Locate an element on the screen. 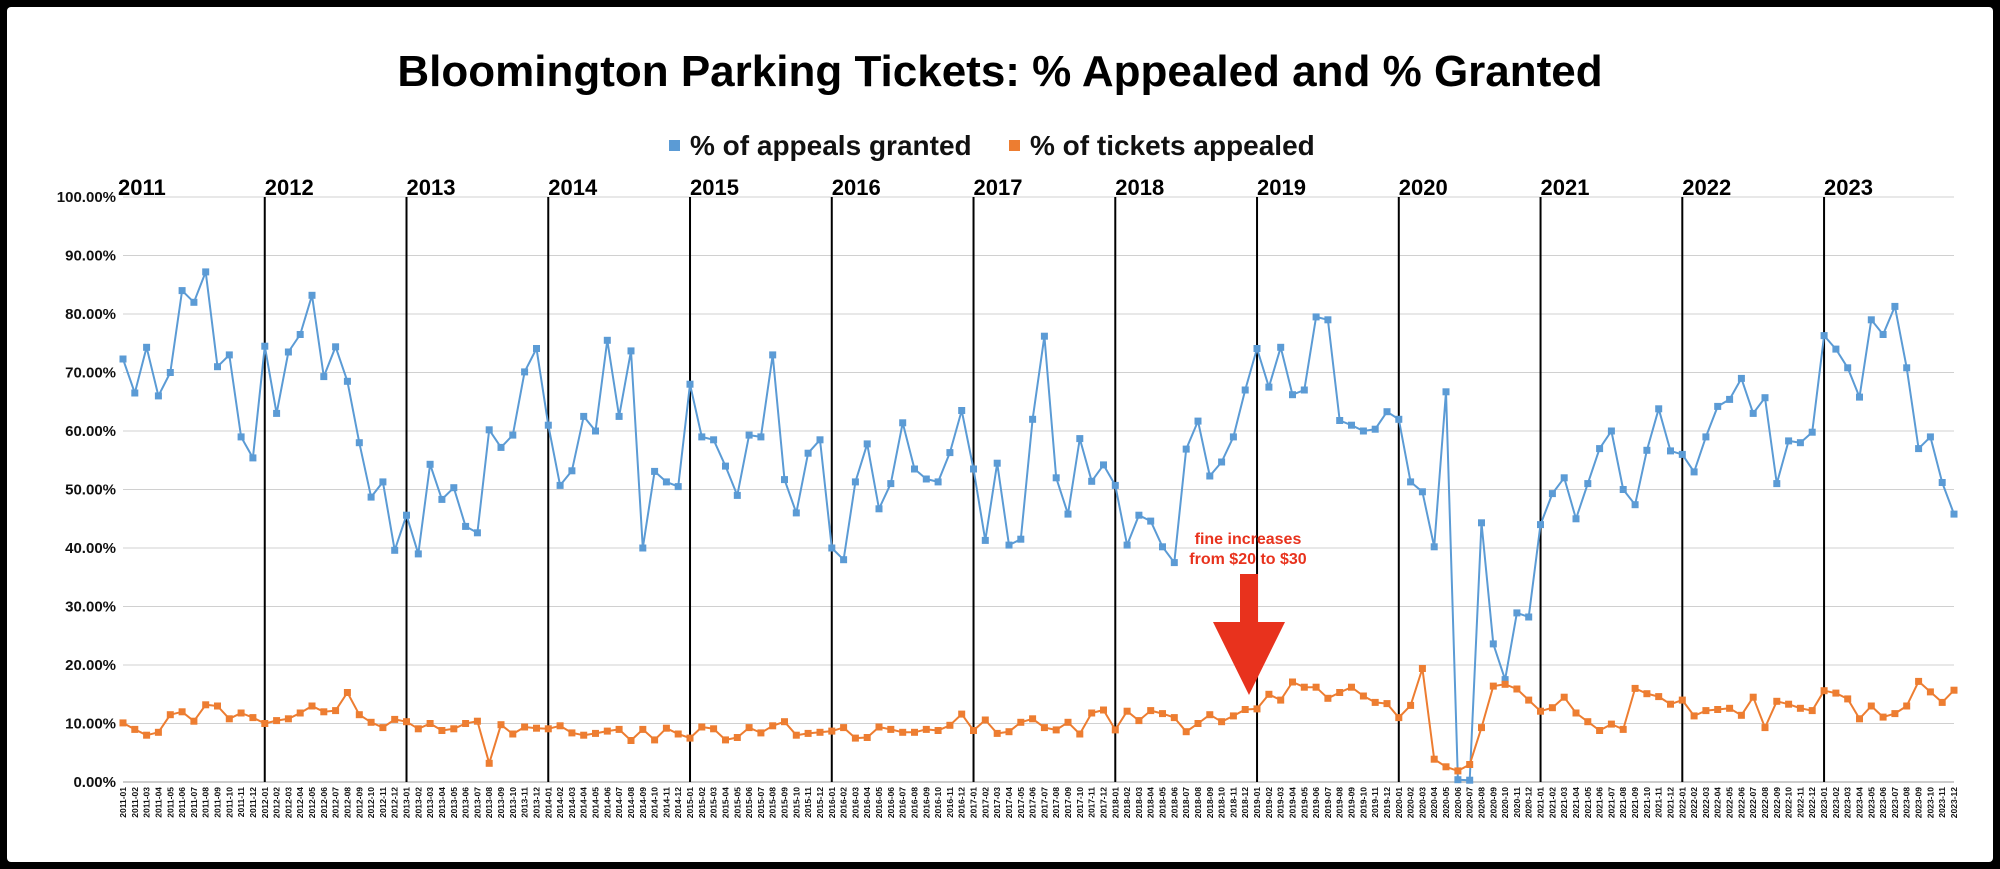 This screenshot has height=869, width=2000. x-tick-label: 2021-05 is located at coordinates (1588, 802).